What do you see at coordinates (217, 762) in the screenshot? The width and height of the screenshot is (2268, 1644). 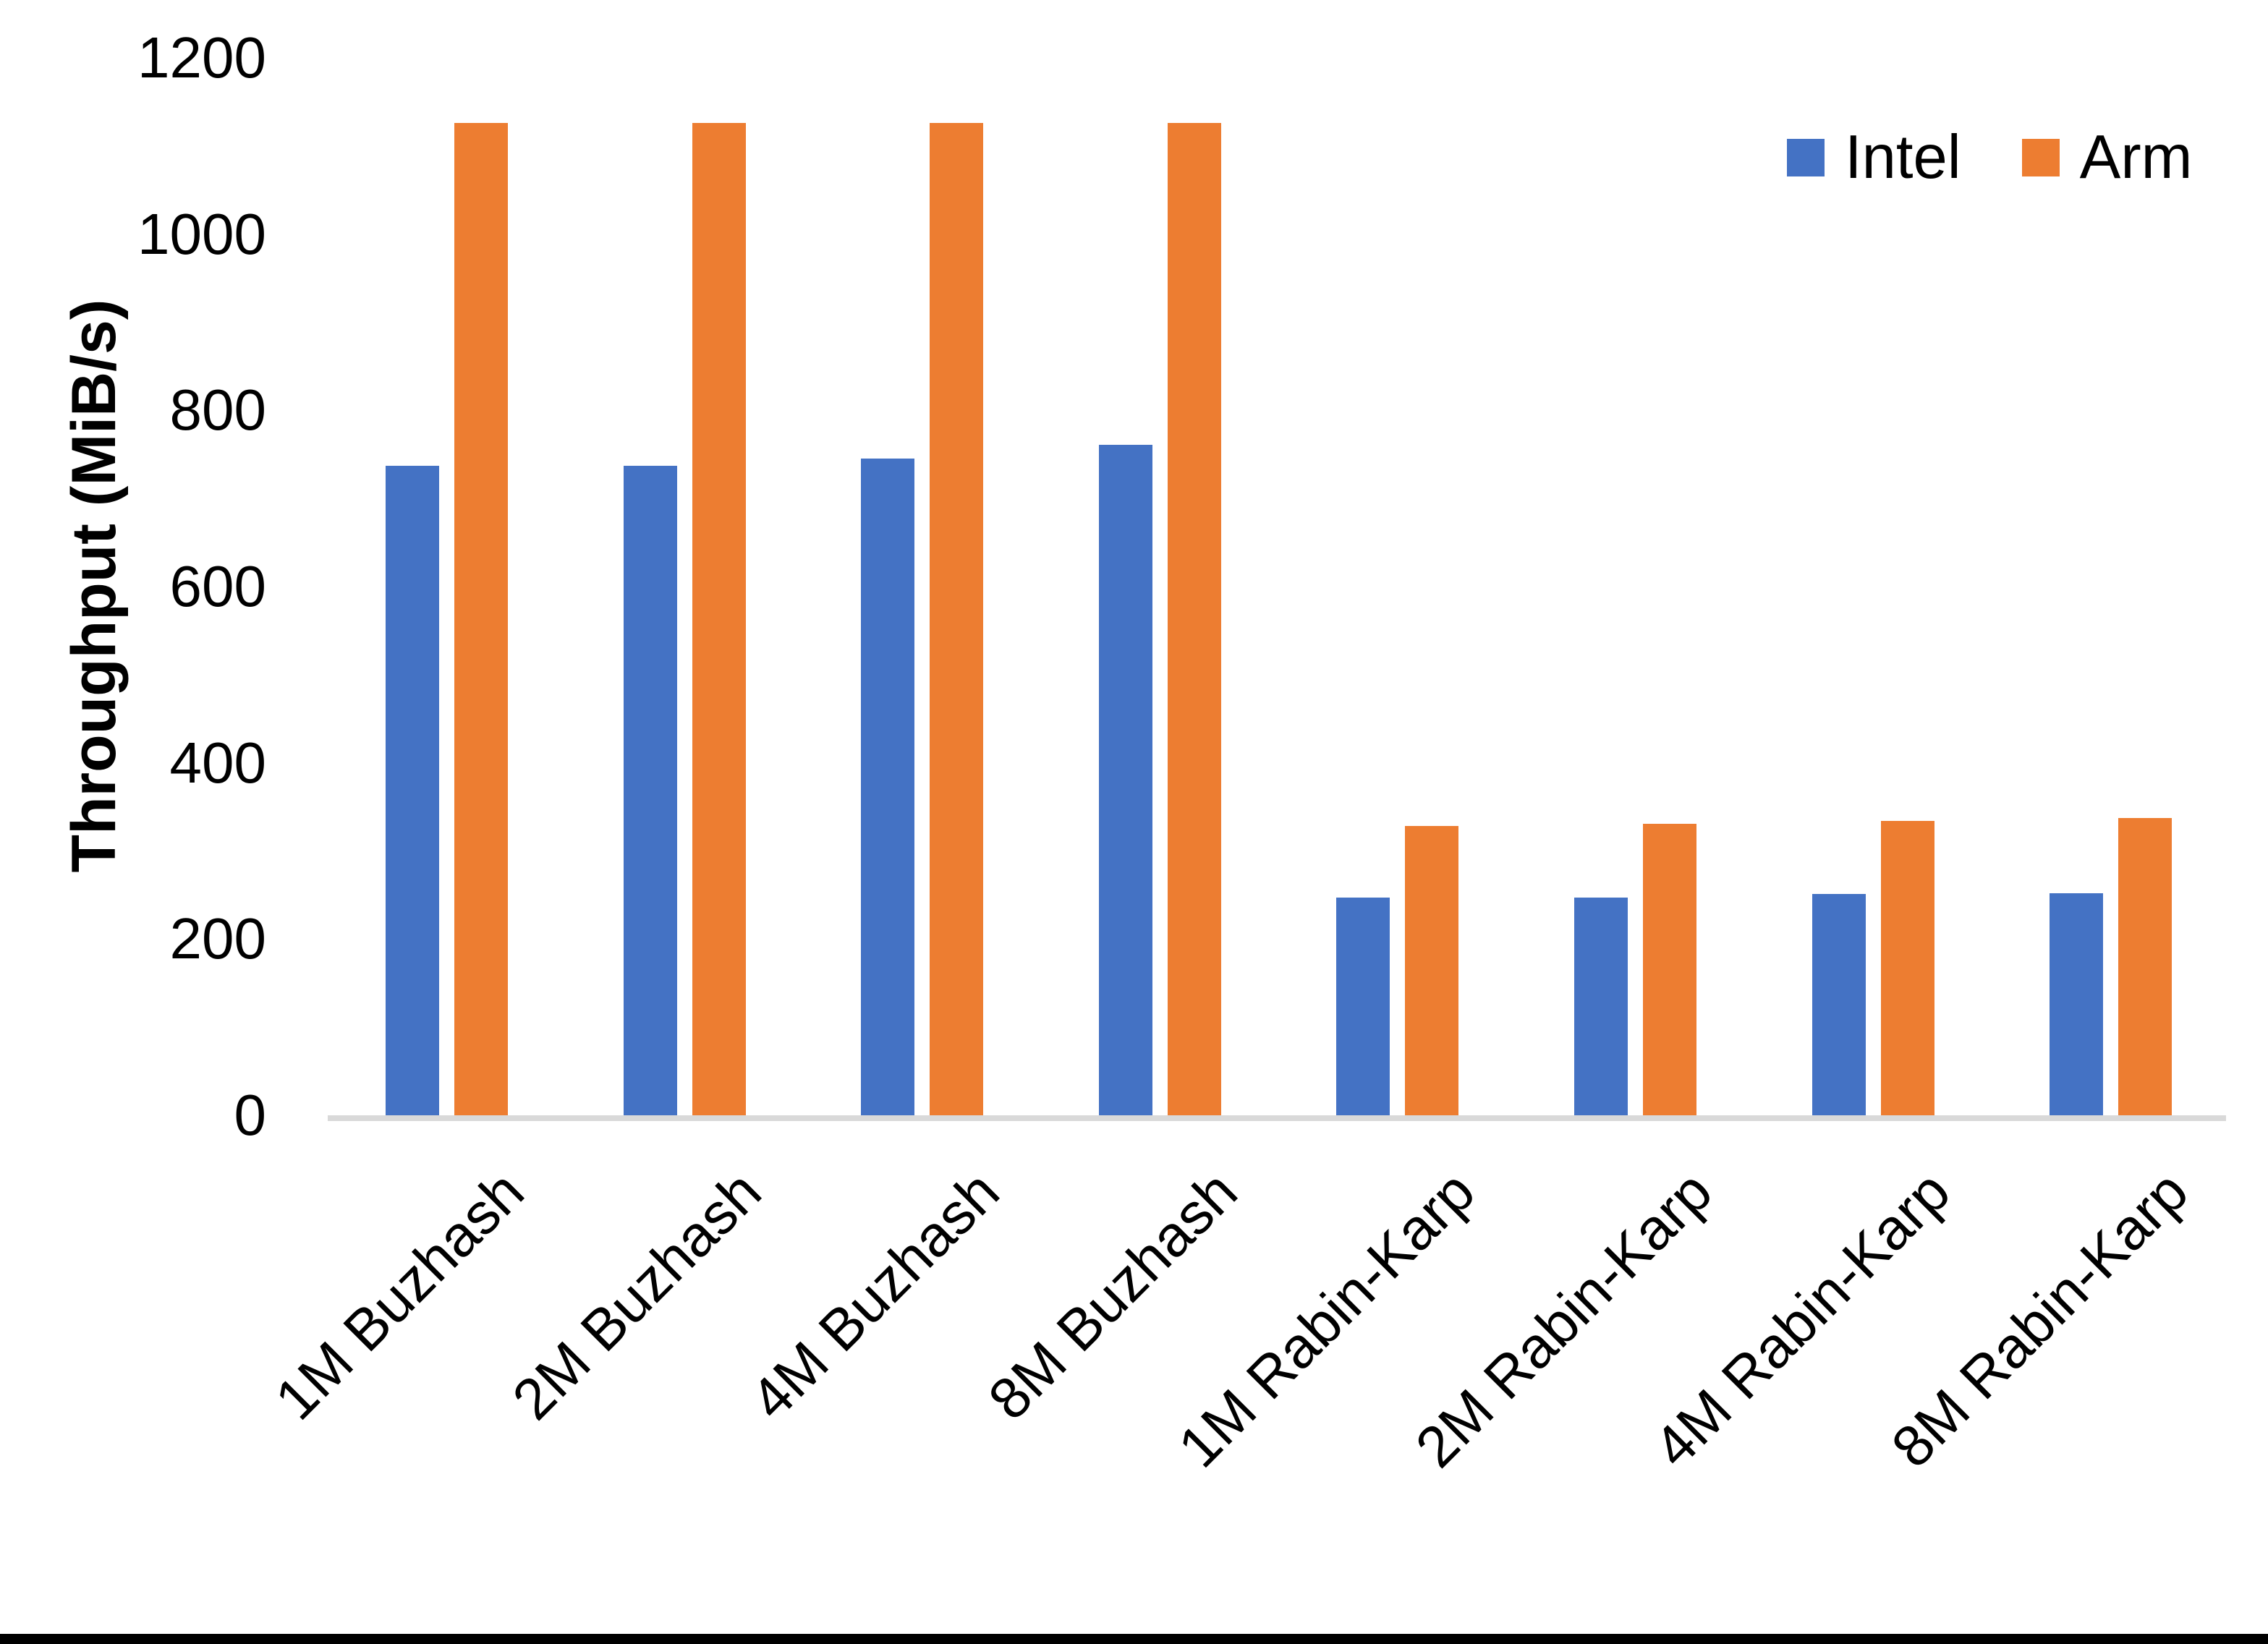 I see `y-tick-label-400: 400` at bounding box center [217, 762].